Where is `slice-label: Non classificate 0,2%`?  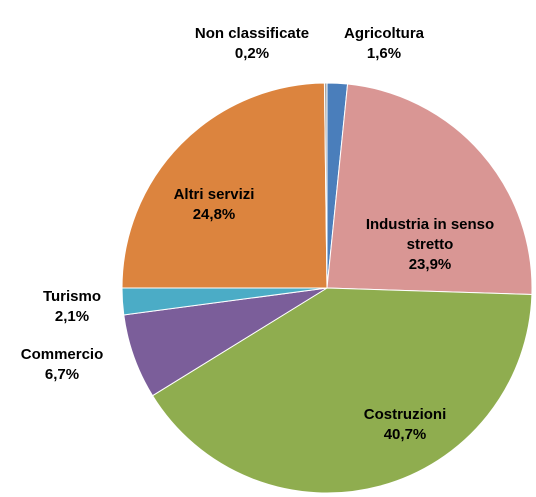
slice-label: Non classificate 0,2% is located at coordinates (252, 44).